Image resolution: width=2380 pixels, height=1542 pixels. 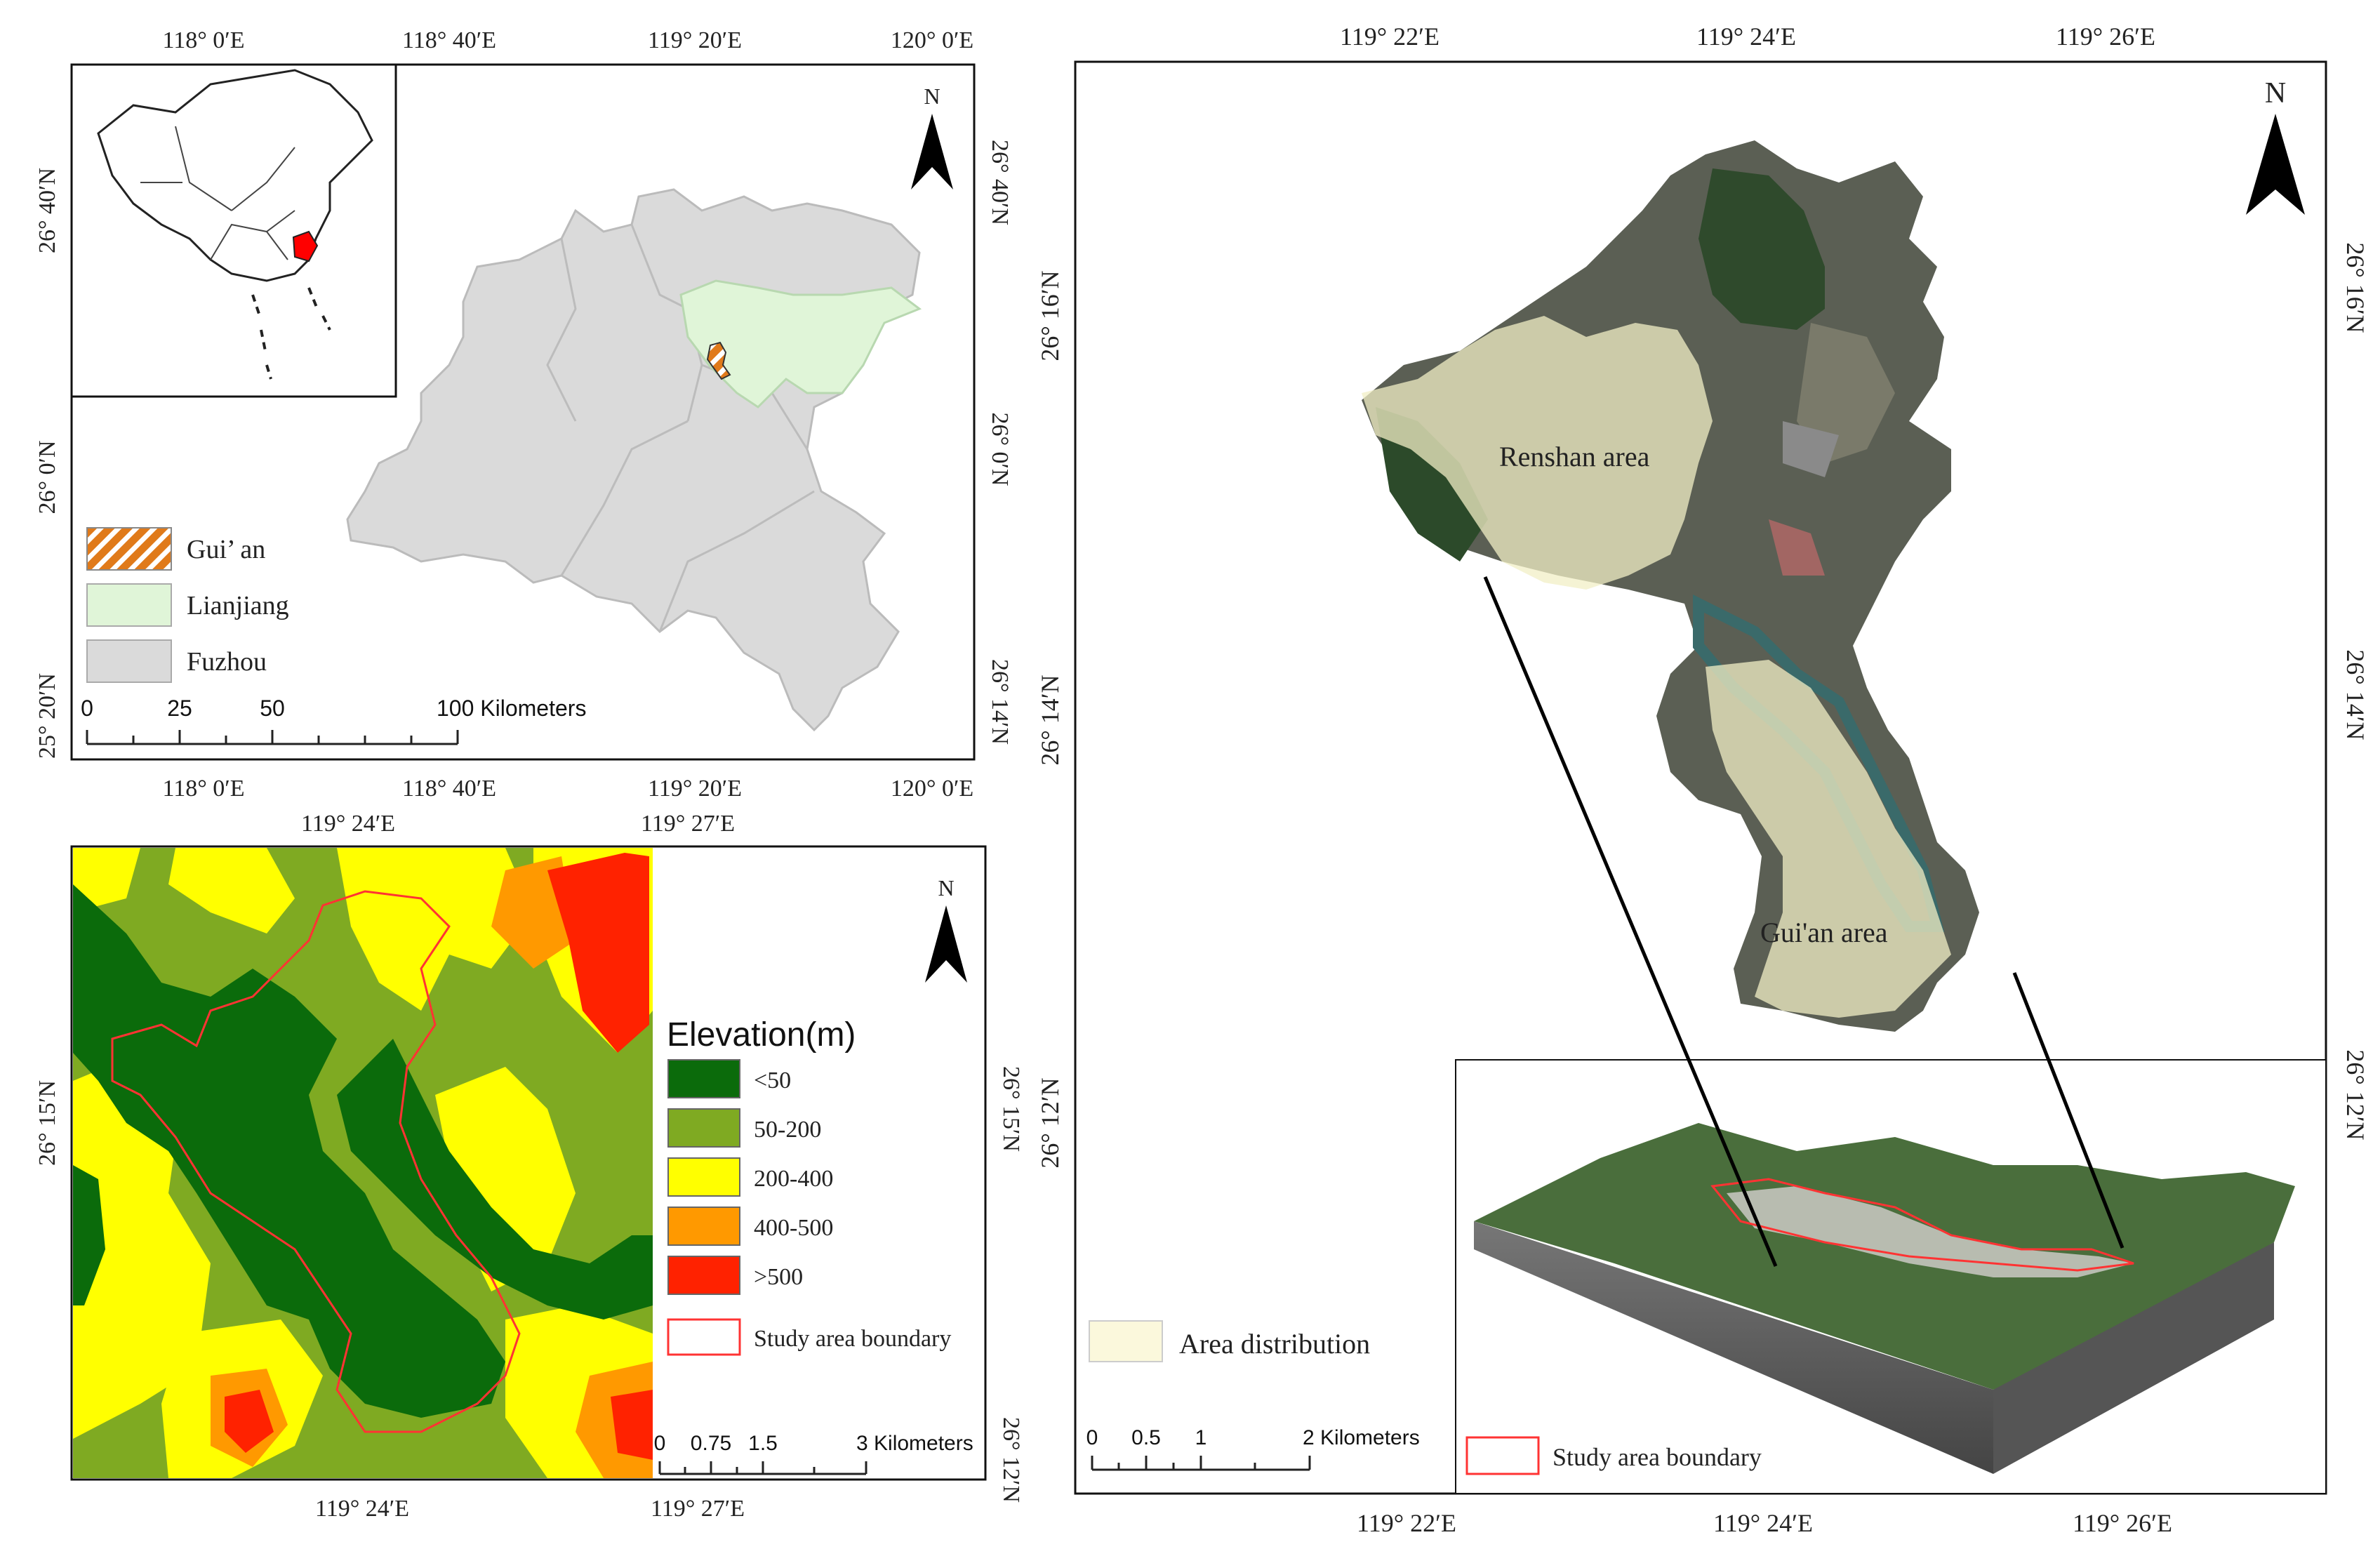 I want to click on a-left-lat-0: 26° 40′N, so click(x=47, y=210).